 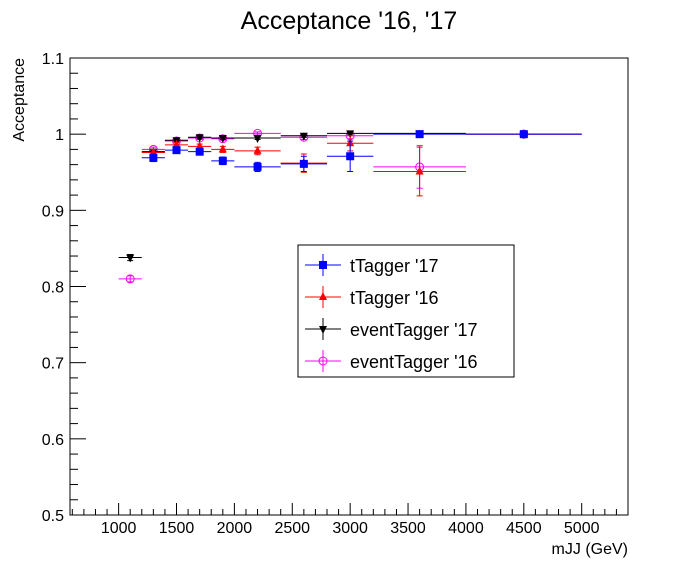 I want to click on y-tick-label: 1.1, so click(x=53, y=59).